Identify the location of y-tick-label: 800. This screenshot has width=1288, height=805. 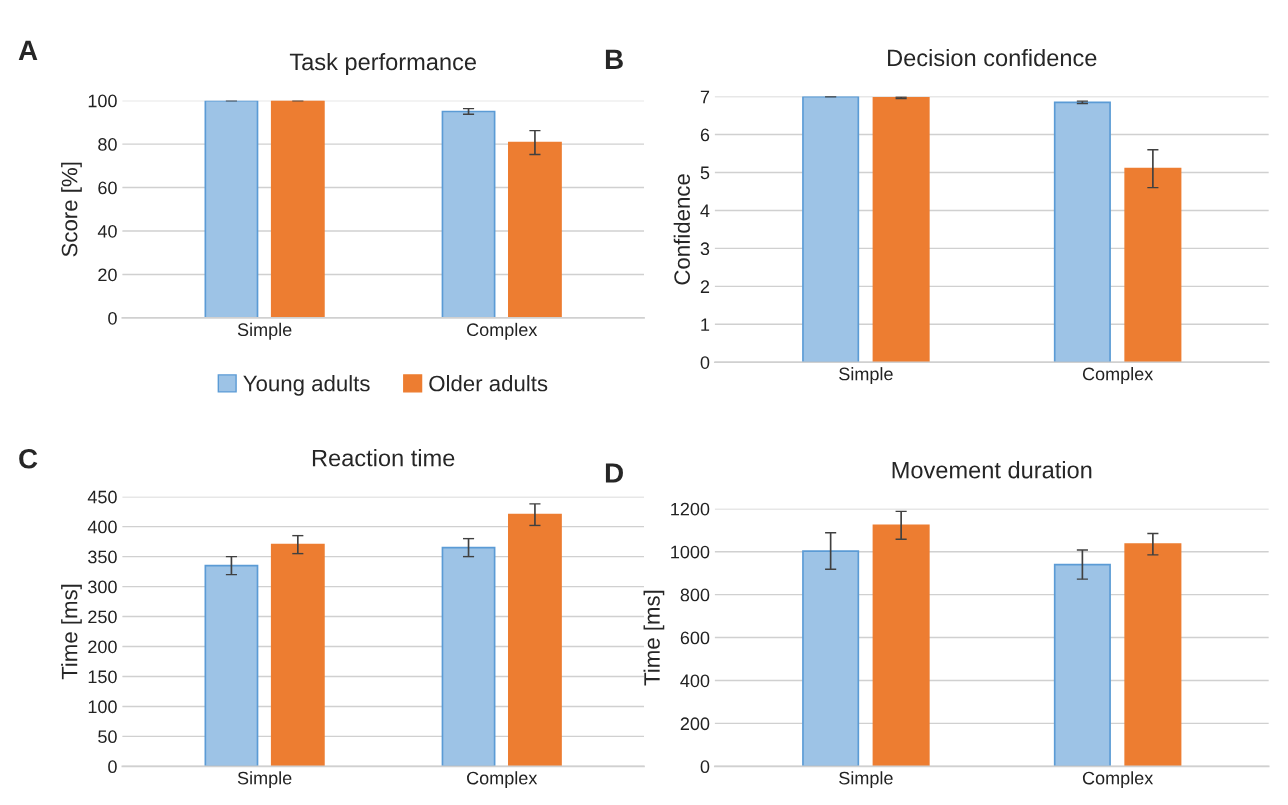
(695, 595).